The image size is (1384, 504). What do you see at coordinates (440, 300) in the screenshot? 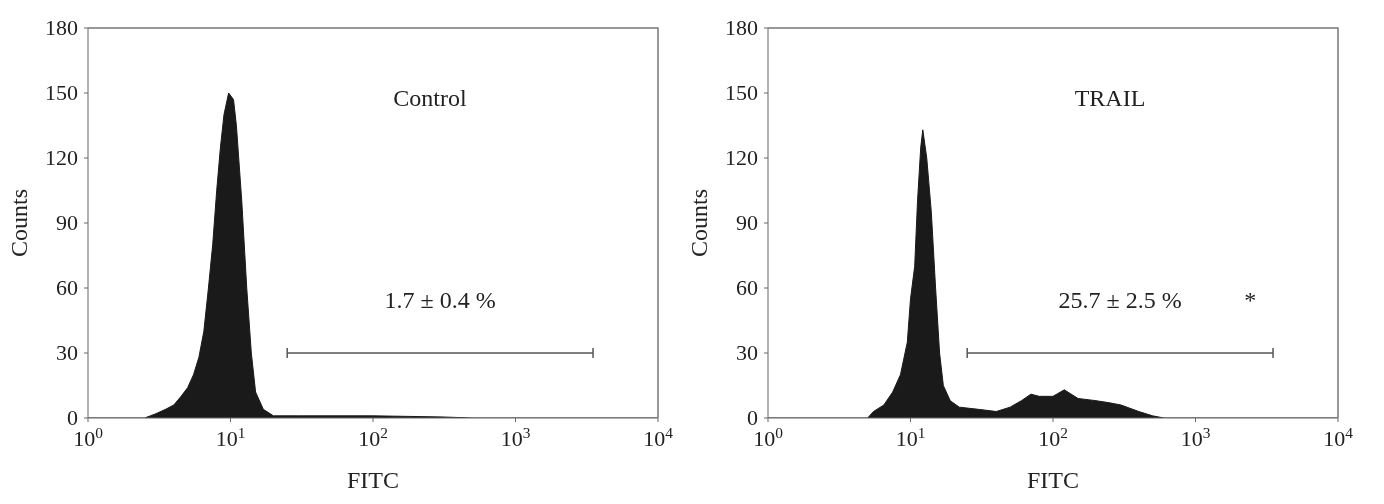
I see `annotation: 1.7 ± 0.4 %` at bounding box center [440, 300].